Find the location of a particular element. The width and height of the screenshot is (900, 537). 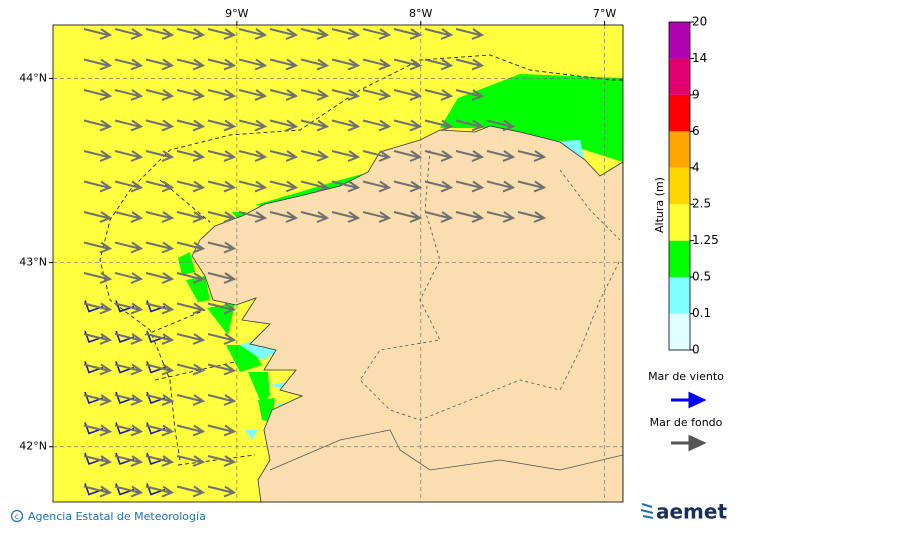

lon-label: 9°W is located at coordinates (236, 13).